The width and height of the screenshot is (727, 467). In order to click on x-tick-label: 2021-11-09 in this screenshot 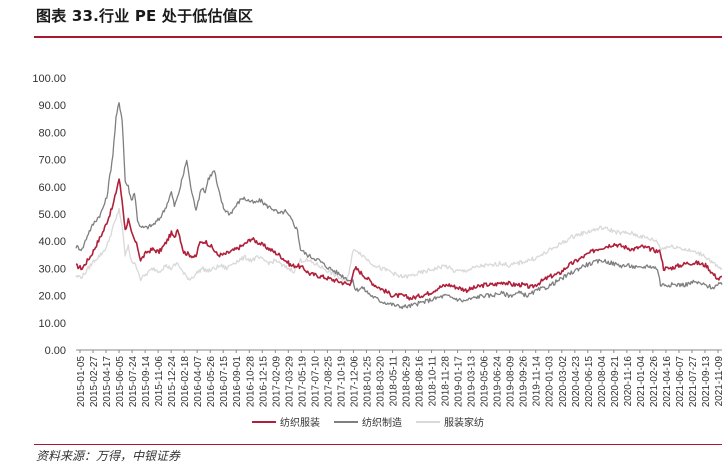, I will do `click(719, 381)`.